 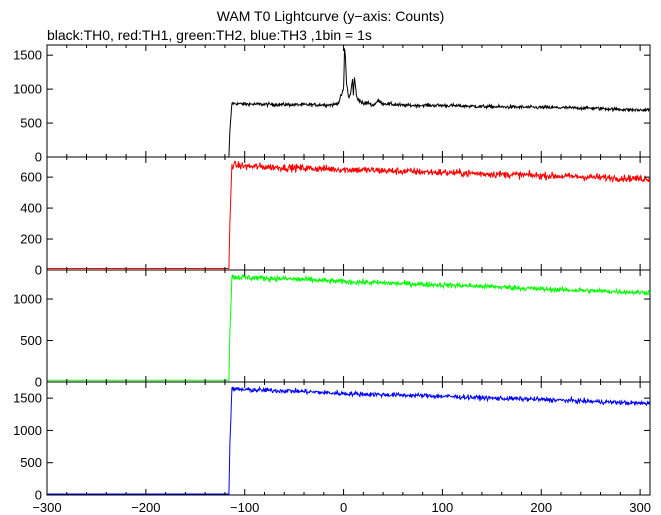 I want to click on y-tick-label-th1: 200, so click(x=31, y=239).